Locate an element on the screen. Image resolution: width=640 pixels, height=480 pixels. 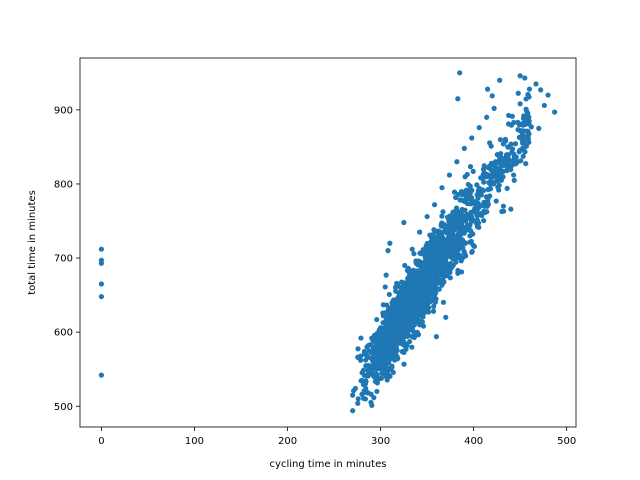
y-tick-label: 700 is located at coordinates (63, 259).